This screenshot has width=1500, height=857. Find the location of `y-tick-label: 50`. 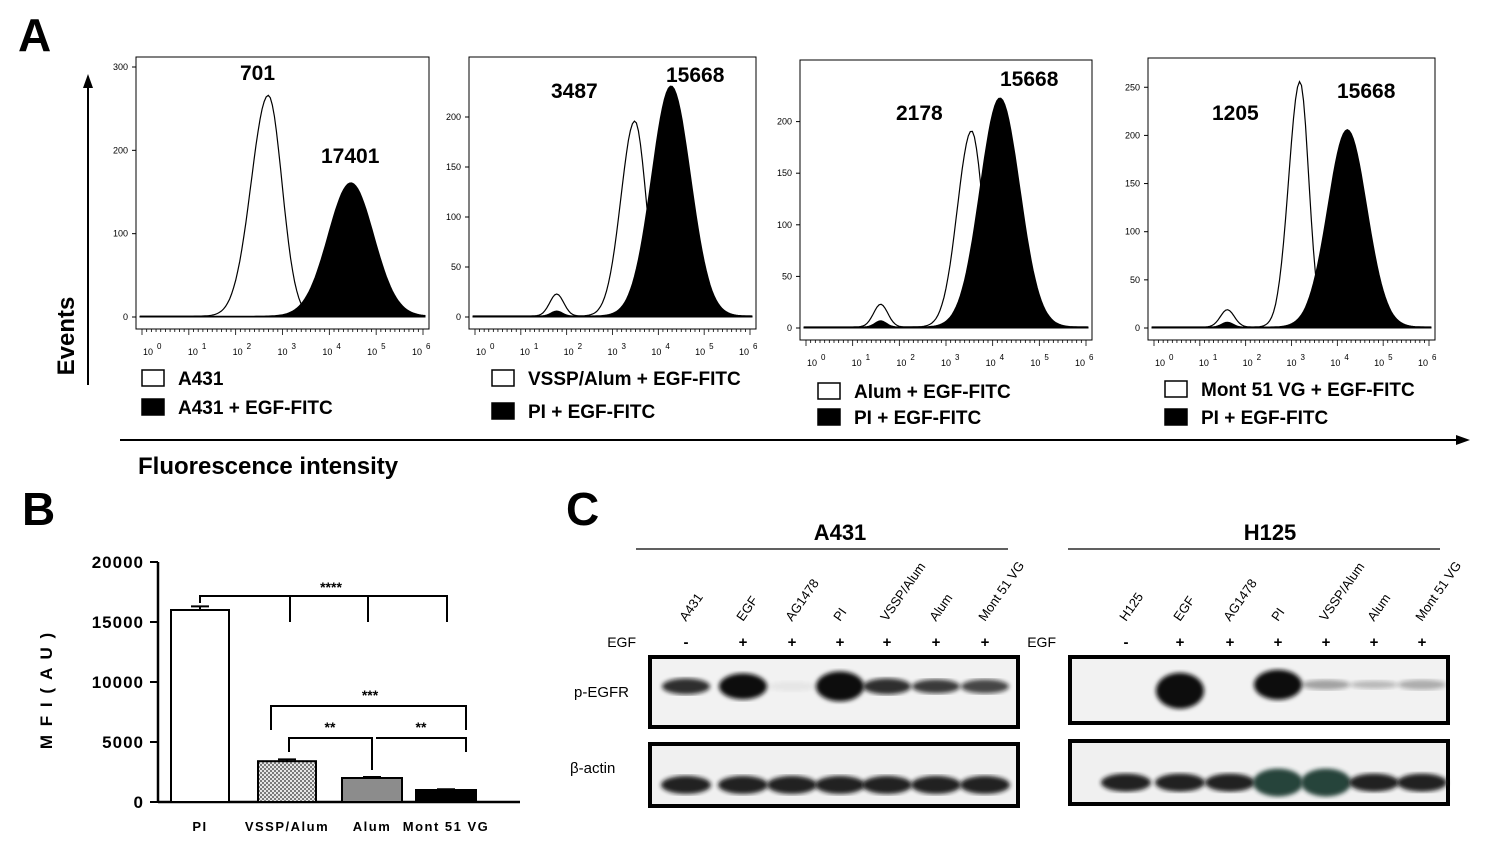

y-tick-label: 50 is located at coordinates (1135, 280).